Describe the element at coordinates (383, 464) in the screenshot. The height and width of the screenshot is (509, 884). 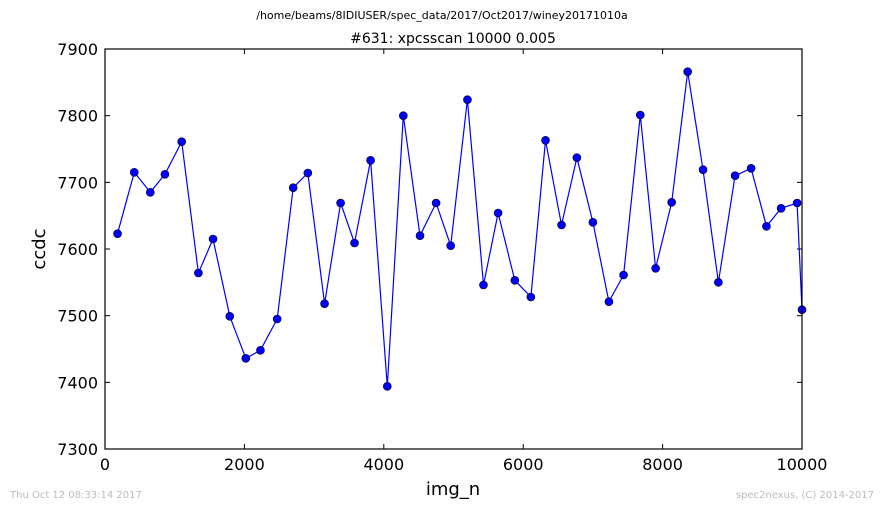
I see `x-tick-label: 4000` at that location.